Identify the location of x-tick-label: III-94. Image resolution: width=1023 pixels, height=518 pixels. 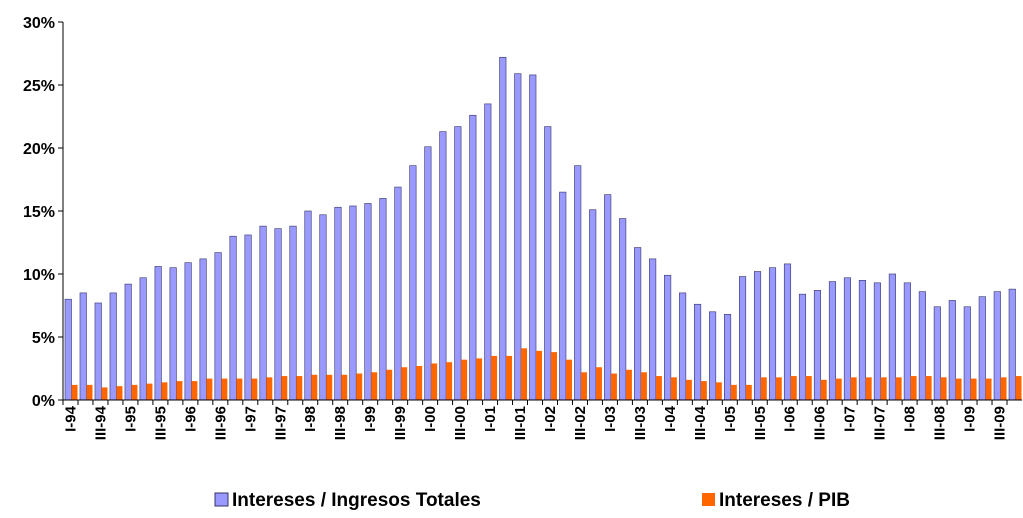
(100, 422).